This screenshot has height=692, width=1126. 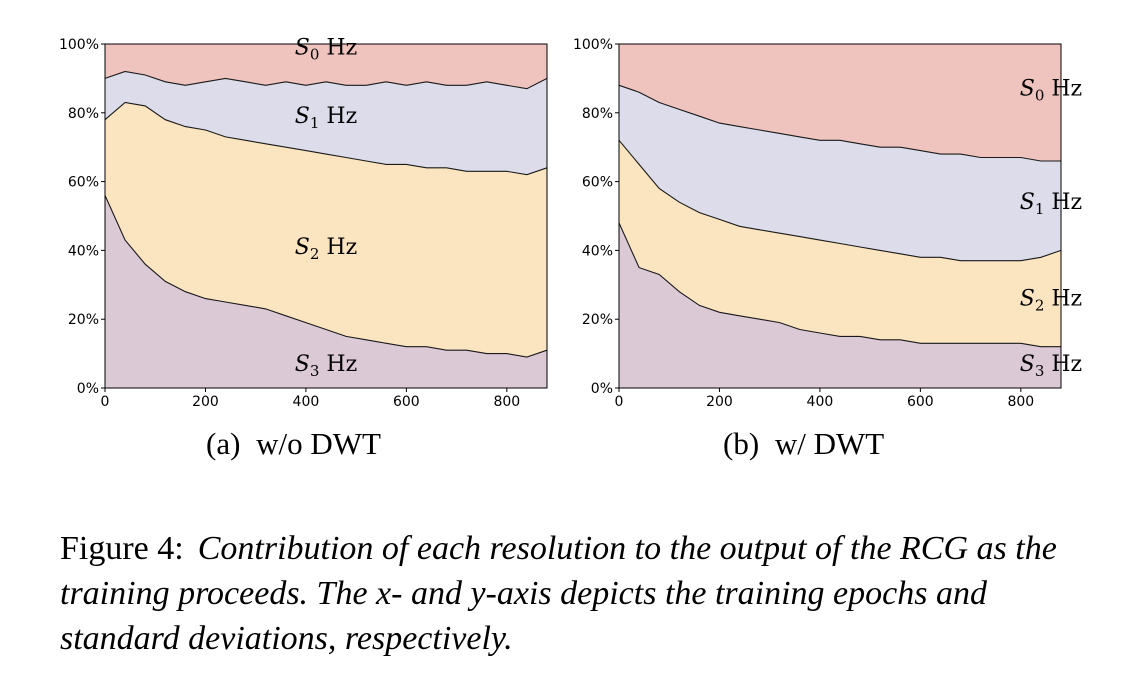 I want to click on y-tick-label-a: 20%, so click(x=83, y=320).